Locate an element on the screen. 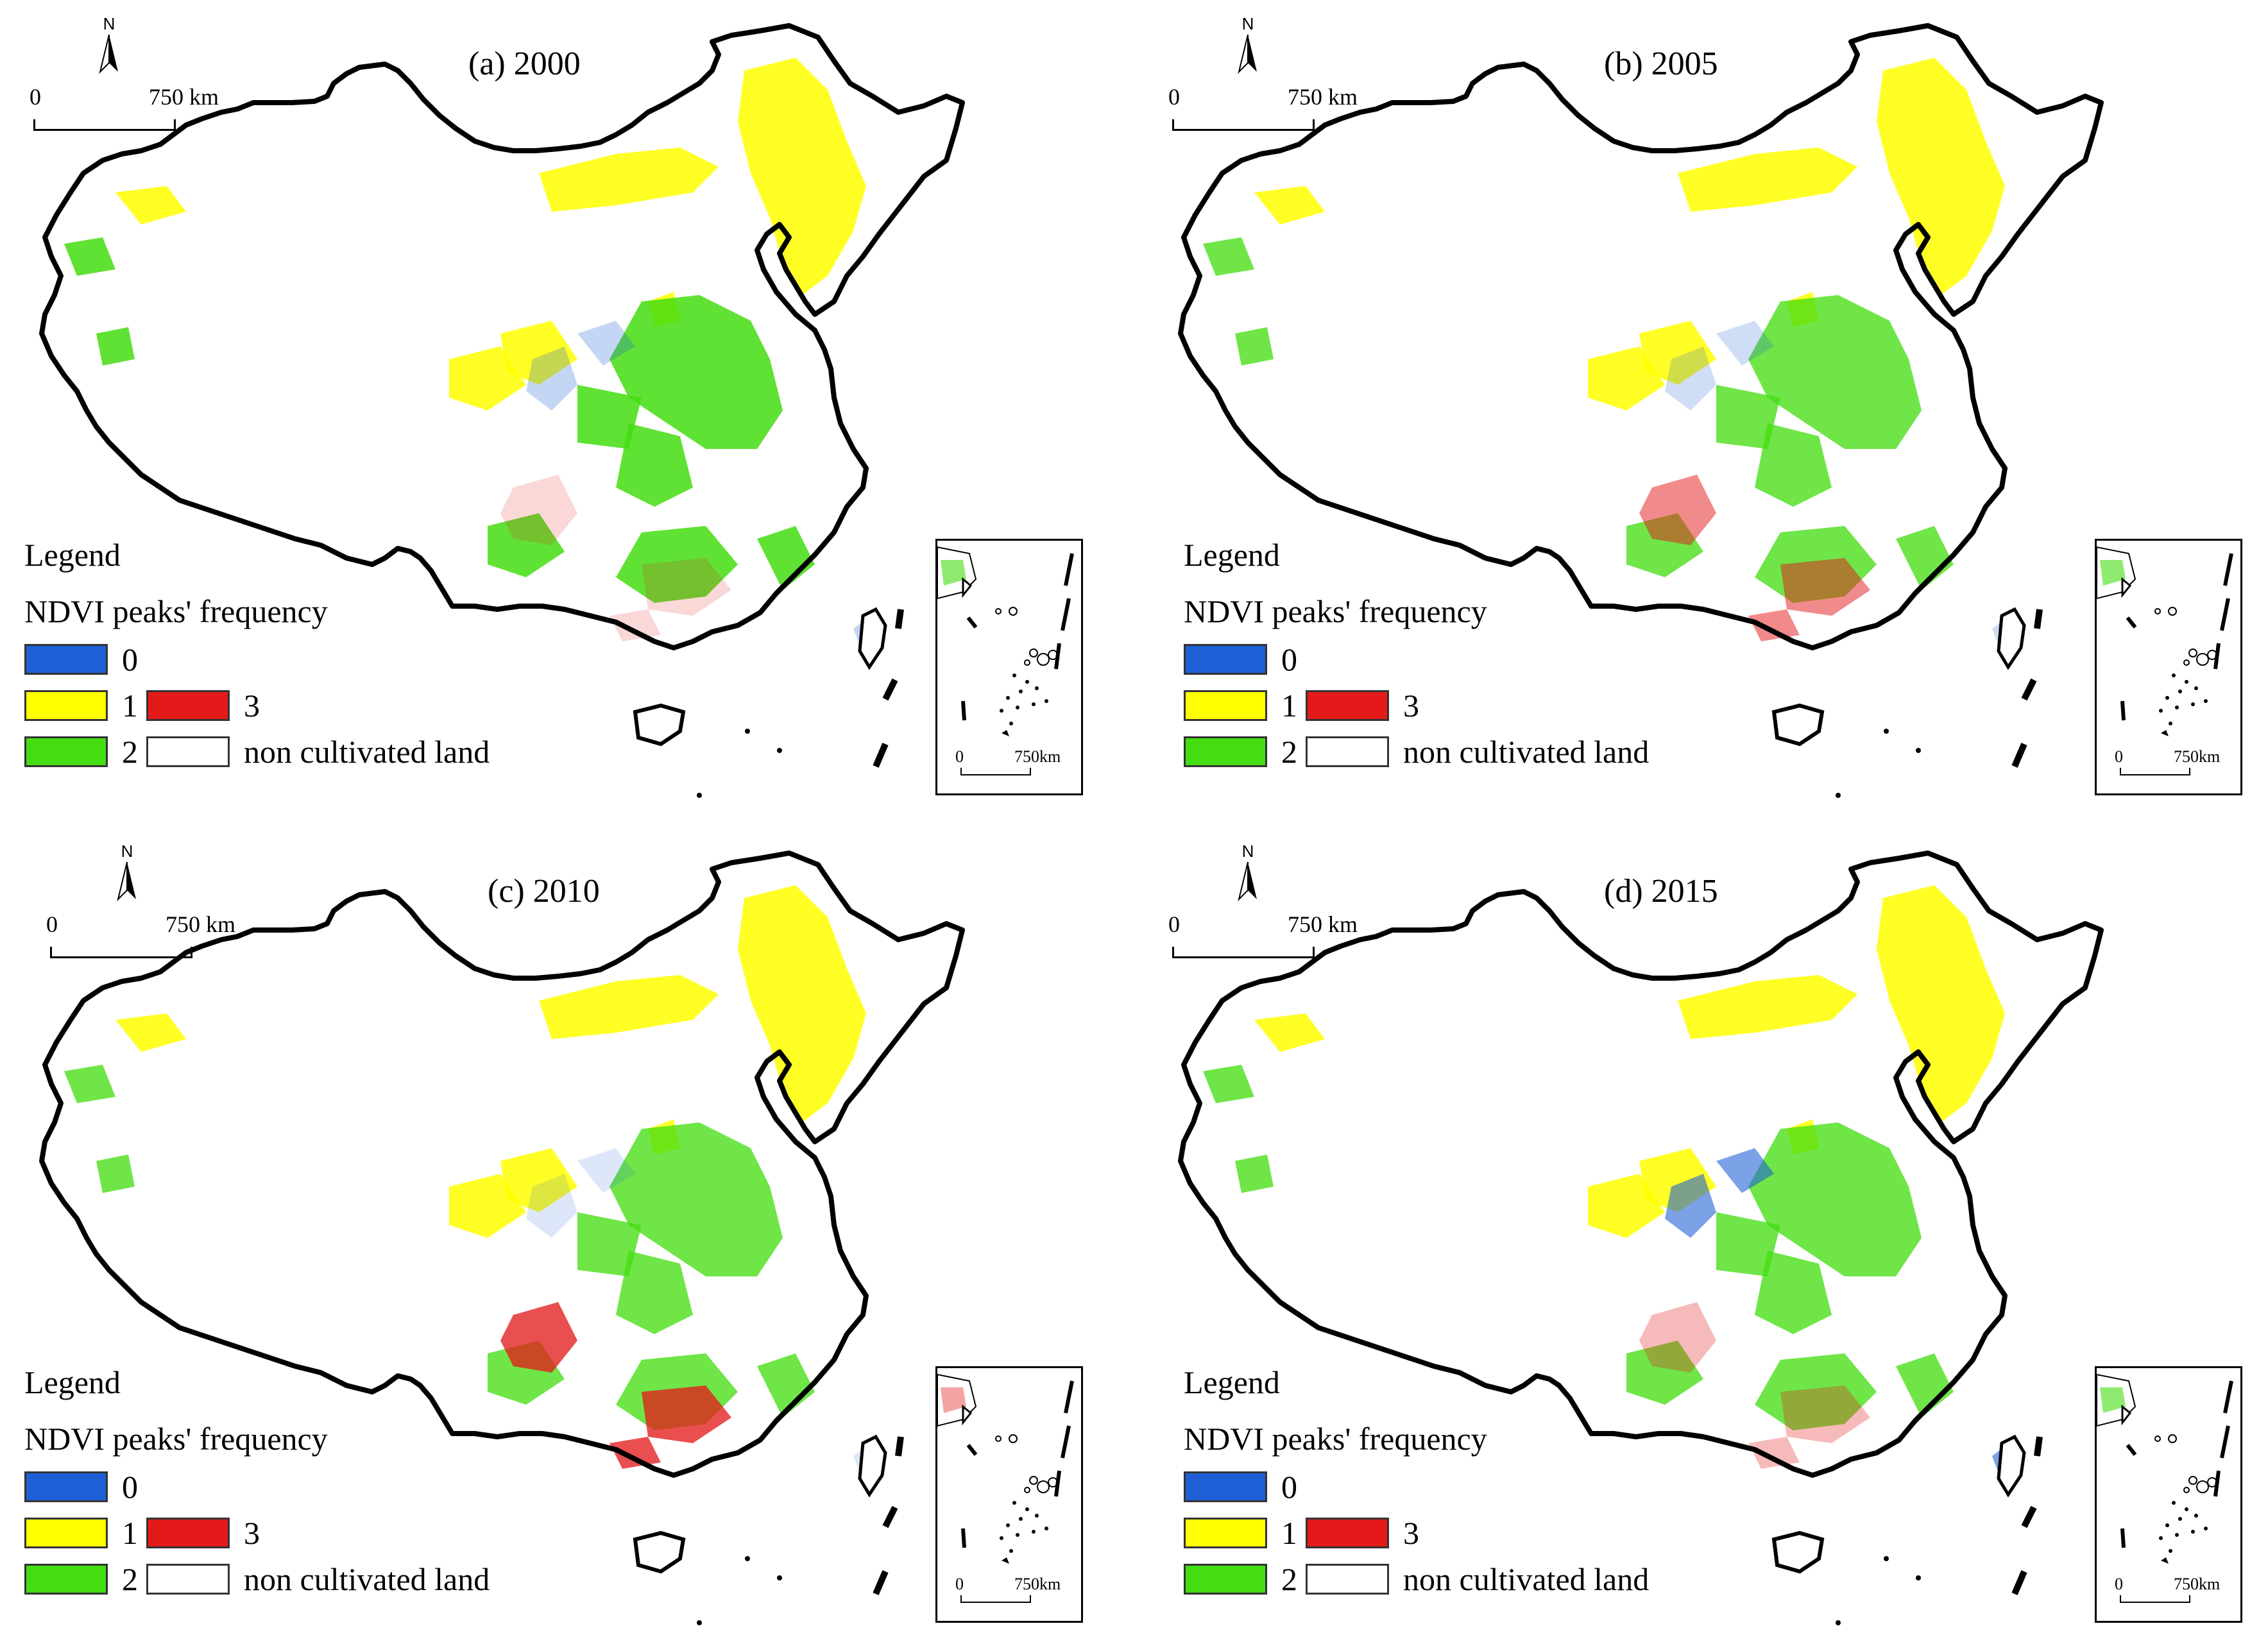 The height and width of the screenshot is (1651, 2268). inset-map is located at coordinates (1005, 1468).